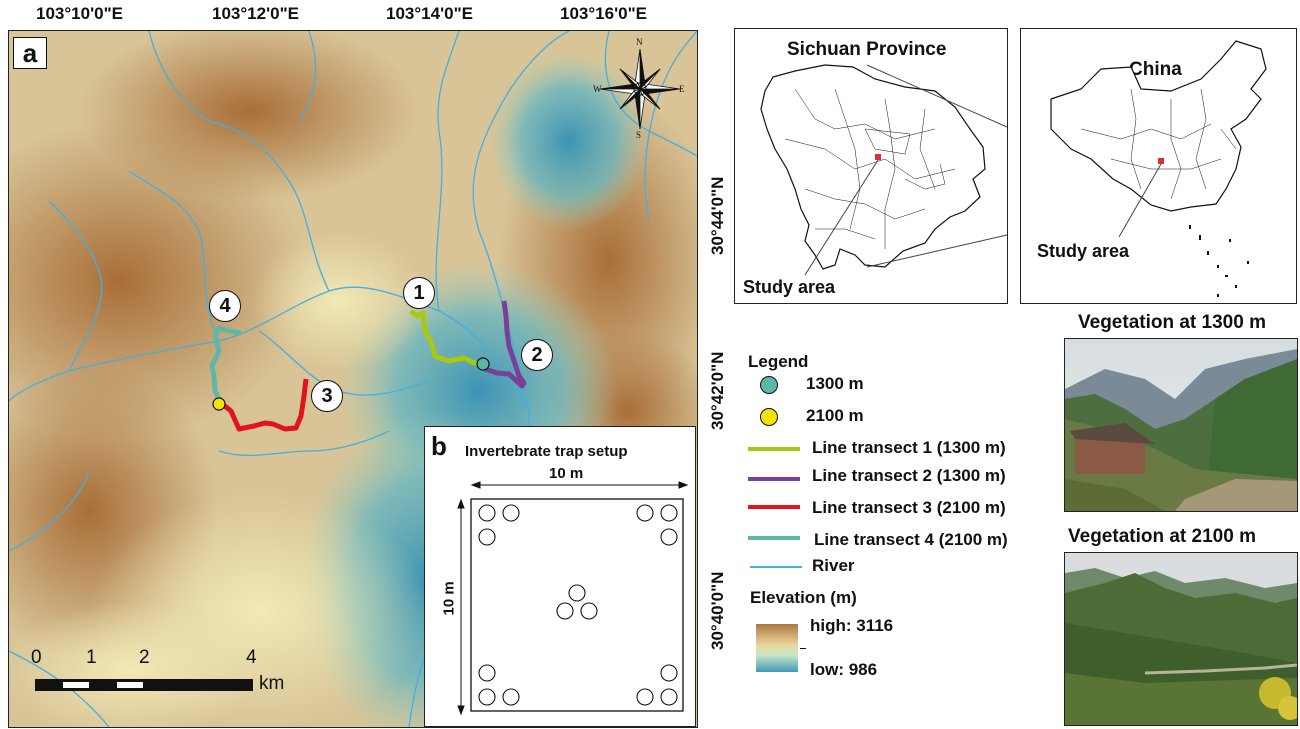 This screenshot has width=1300, height=729. What do you see at coordinates (789, 287) in the screenshot?
I see `sichuan-study-area-label: Study area` at bounding box center [789, 287].